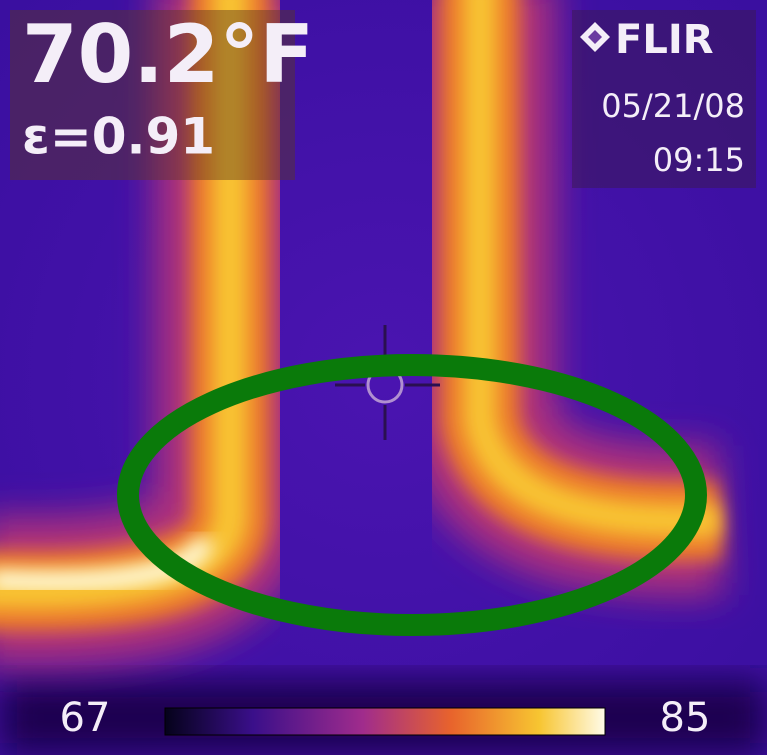 This screenshot has height=755, width=767. Describe the element at coordinates (685, 718) in the screenshot. I see `scale-max: 85` at that location.